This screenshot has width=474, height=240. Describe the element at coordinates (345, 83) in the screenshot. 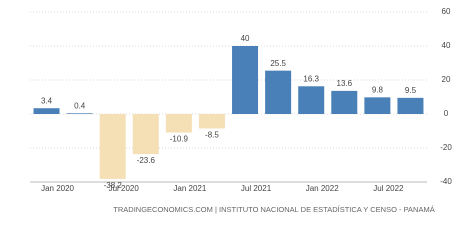

I see `data-label: 13.6` at that location.